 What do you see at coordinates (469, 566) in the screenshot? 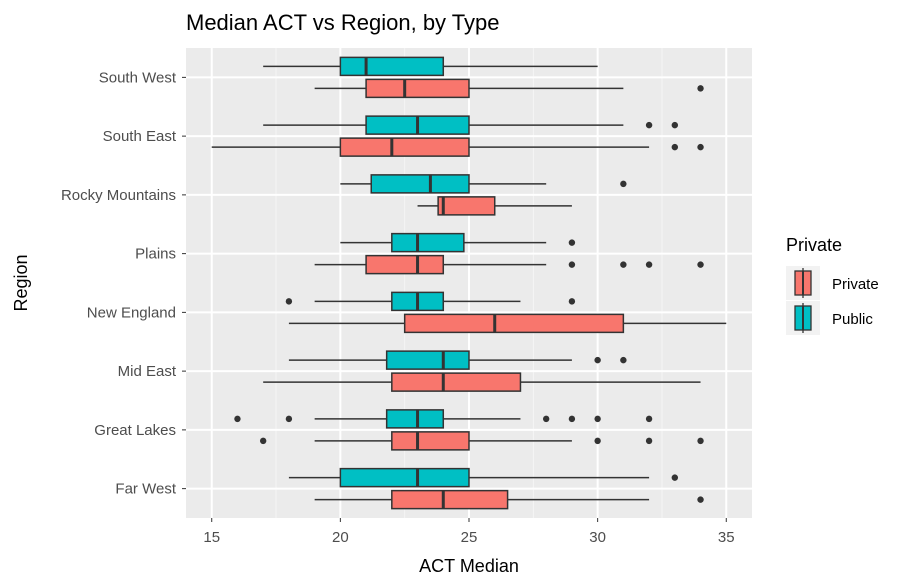
I see `x-axis-label: ACT Median` at bounding box center [469, 566].